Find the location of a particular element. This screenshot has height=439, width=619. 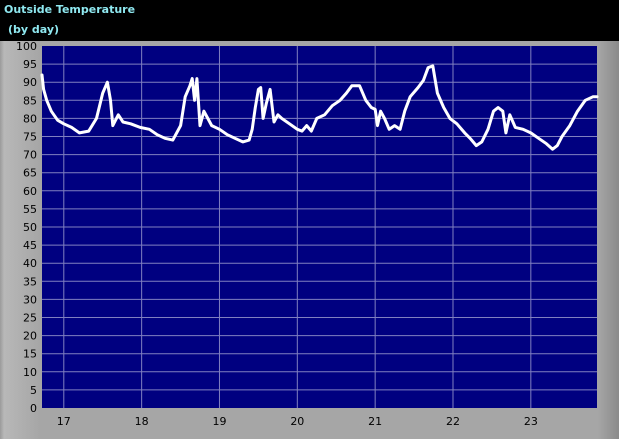

y-tick-label: 95 is located at coordinates (30, 64).